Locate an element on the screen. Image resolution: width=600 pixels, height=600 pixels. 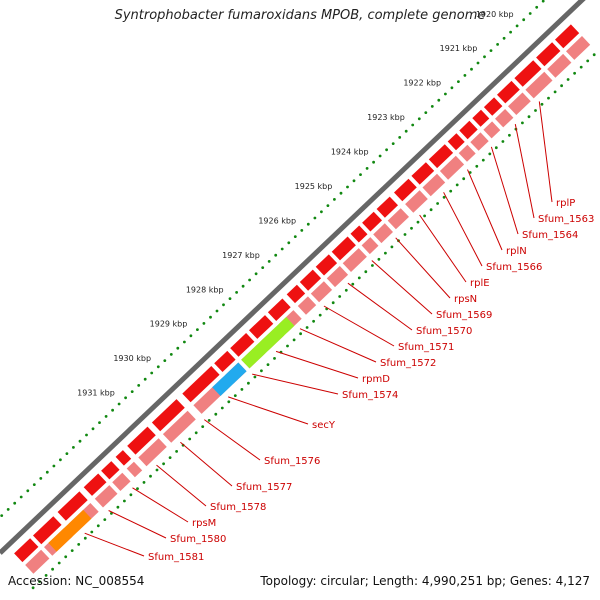
gene-label: Sfum_1580 is located at coordinates (198, 539).